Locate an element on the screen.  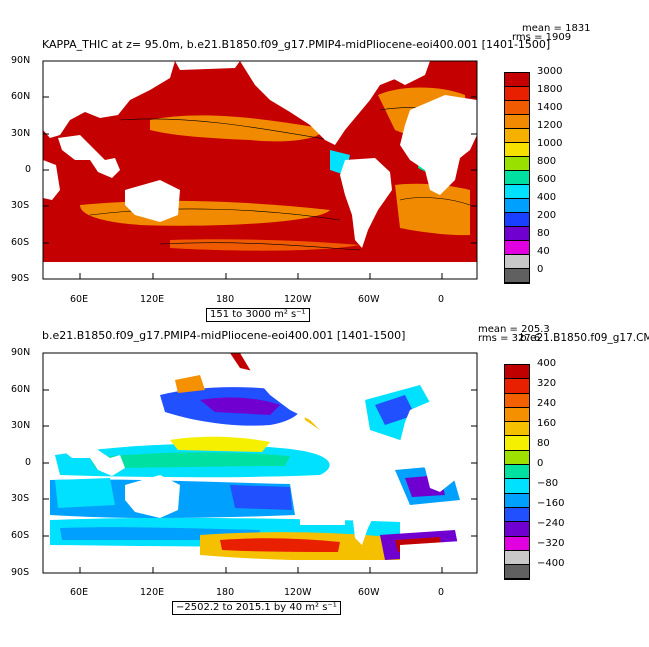
p1-lon-60e: 60E is located at coordinates (79, 299).